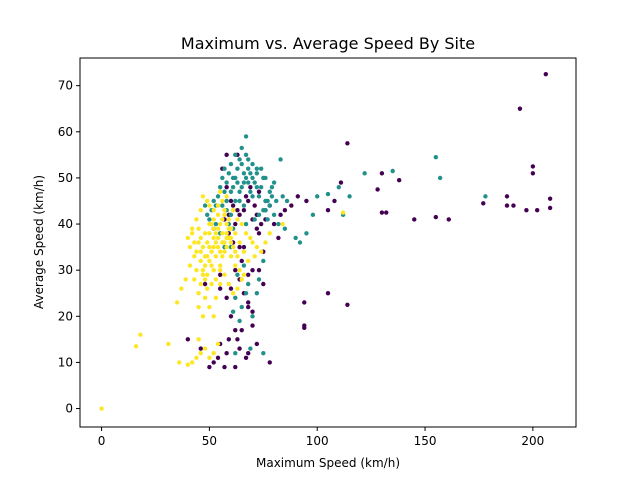  Describe the element at coordinates (65, 316) in the screenshot. I see `y-tick-label: 20` at that location.